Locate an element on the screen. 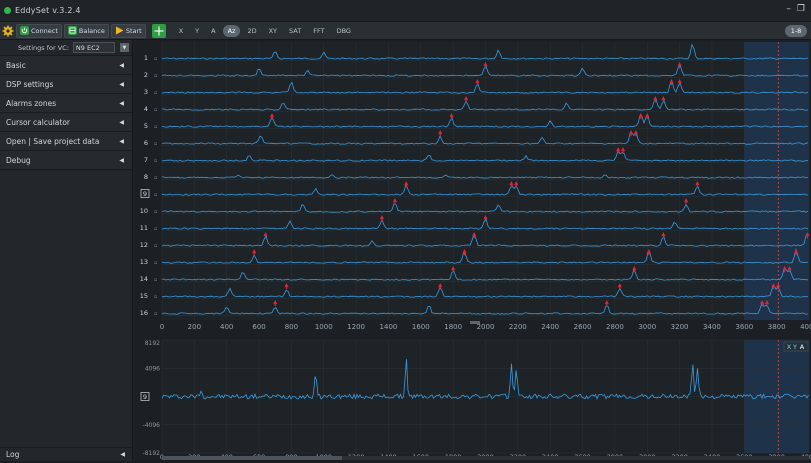 This screenshot has height=463, width=811. legend-item-a: A is located at coordinates (802, 347).